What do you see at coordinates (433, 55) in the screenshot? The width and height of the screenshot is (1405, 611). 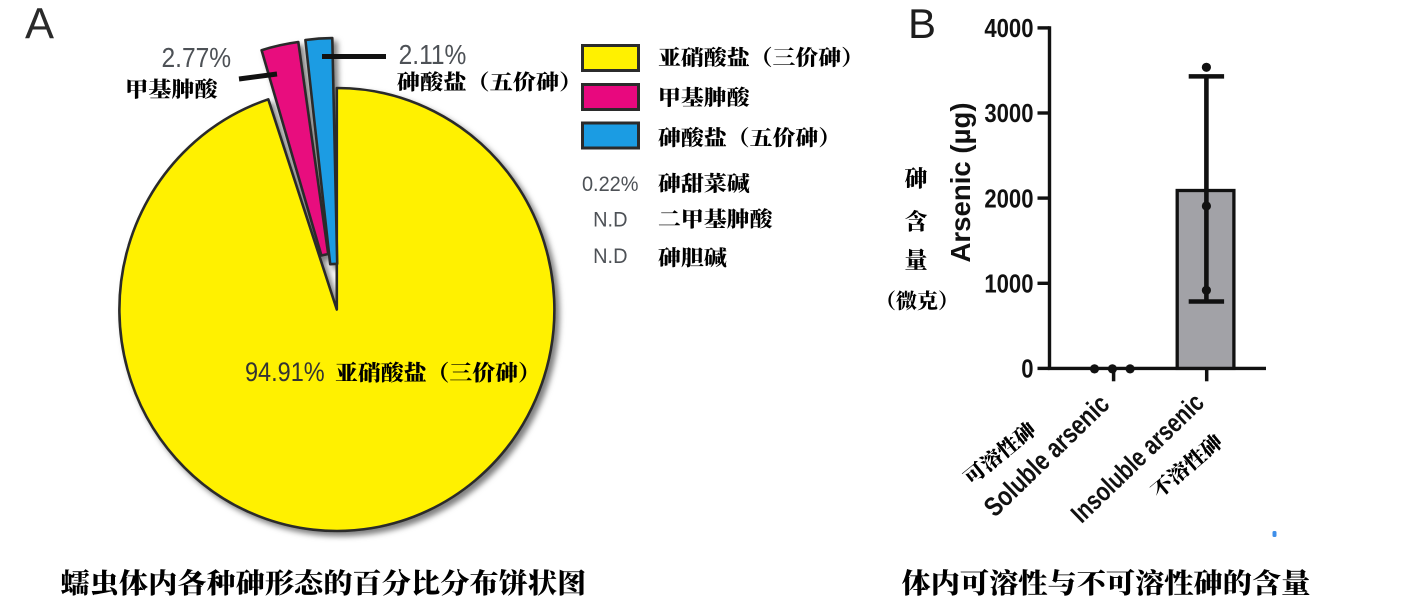 I see `svg-text: 2.11%` at bounding box center [433, 55].